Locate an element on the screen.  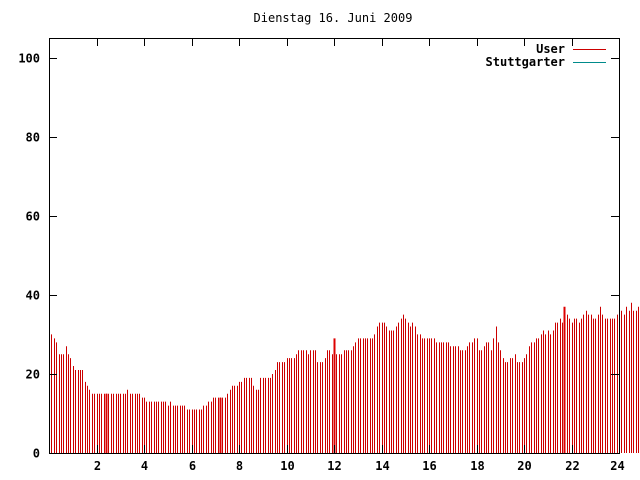
y-tick-label-1: 20 is located at coordinates (33, 375).